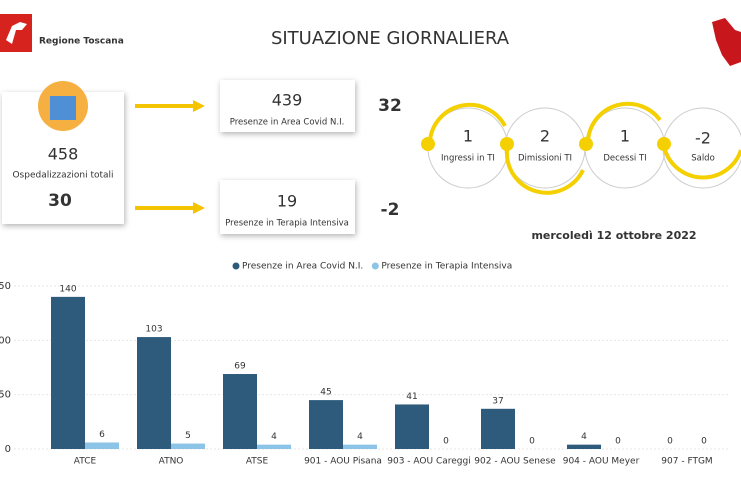  Describe the element at coordinates (287, 123) in the screenshot. I see `kpi-label: Presenze in Area Covid N.I.` at that location.